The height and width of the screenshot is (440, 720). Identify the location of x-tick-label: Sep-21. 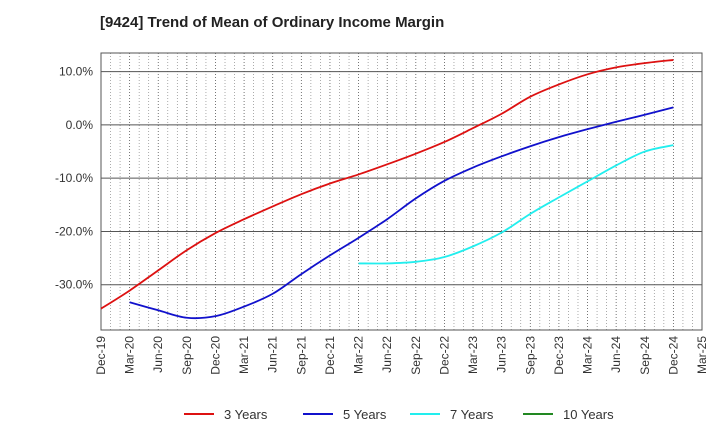
(301, 355).